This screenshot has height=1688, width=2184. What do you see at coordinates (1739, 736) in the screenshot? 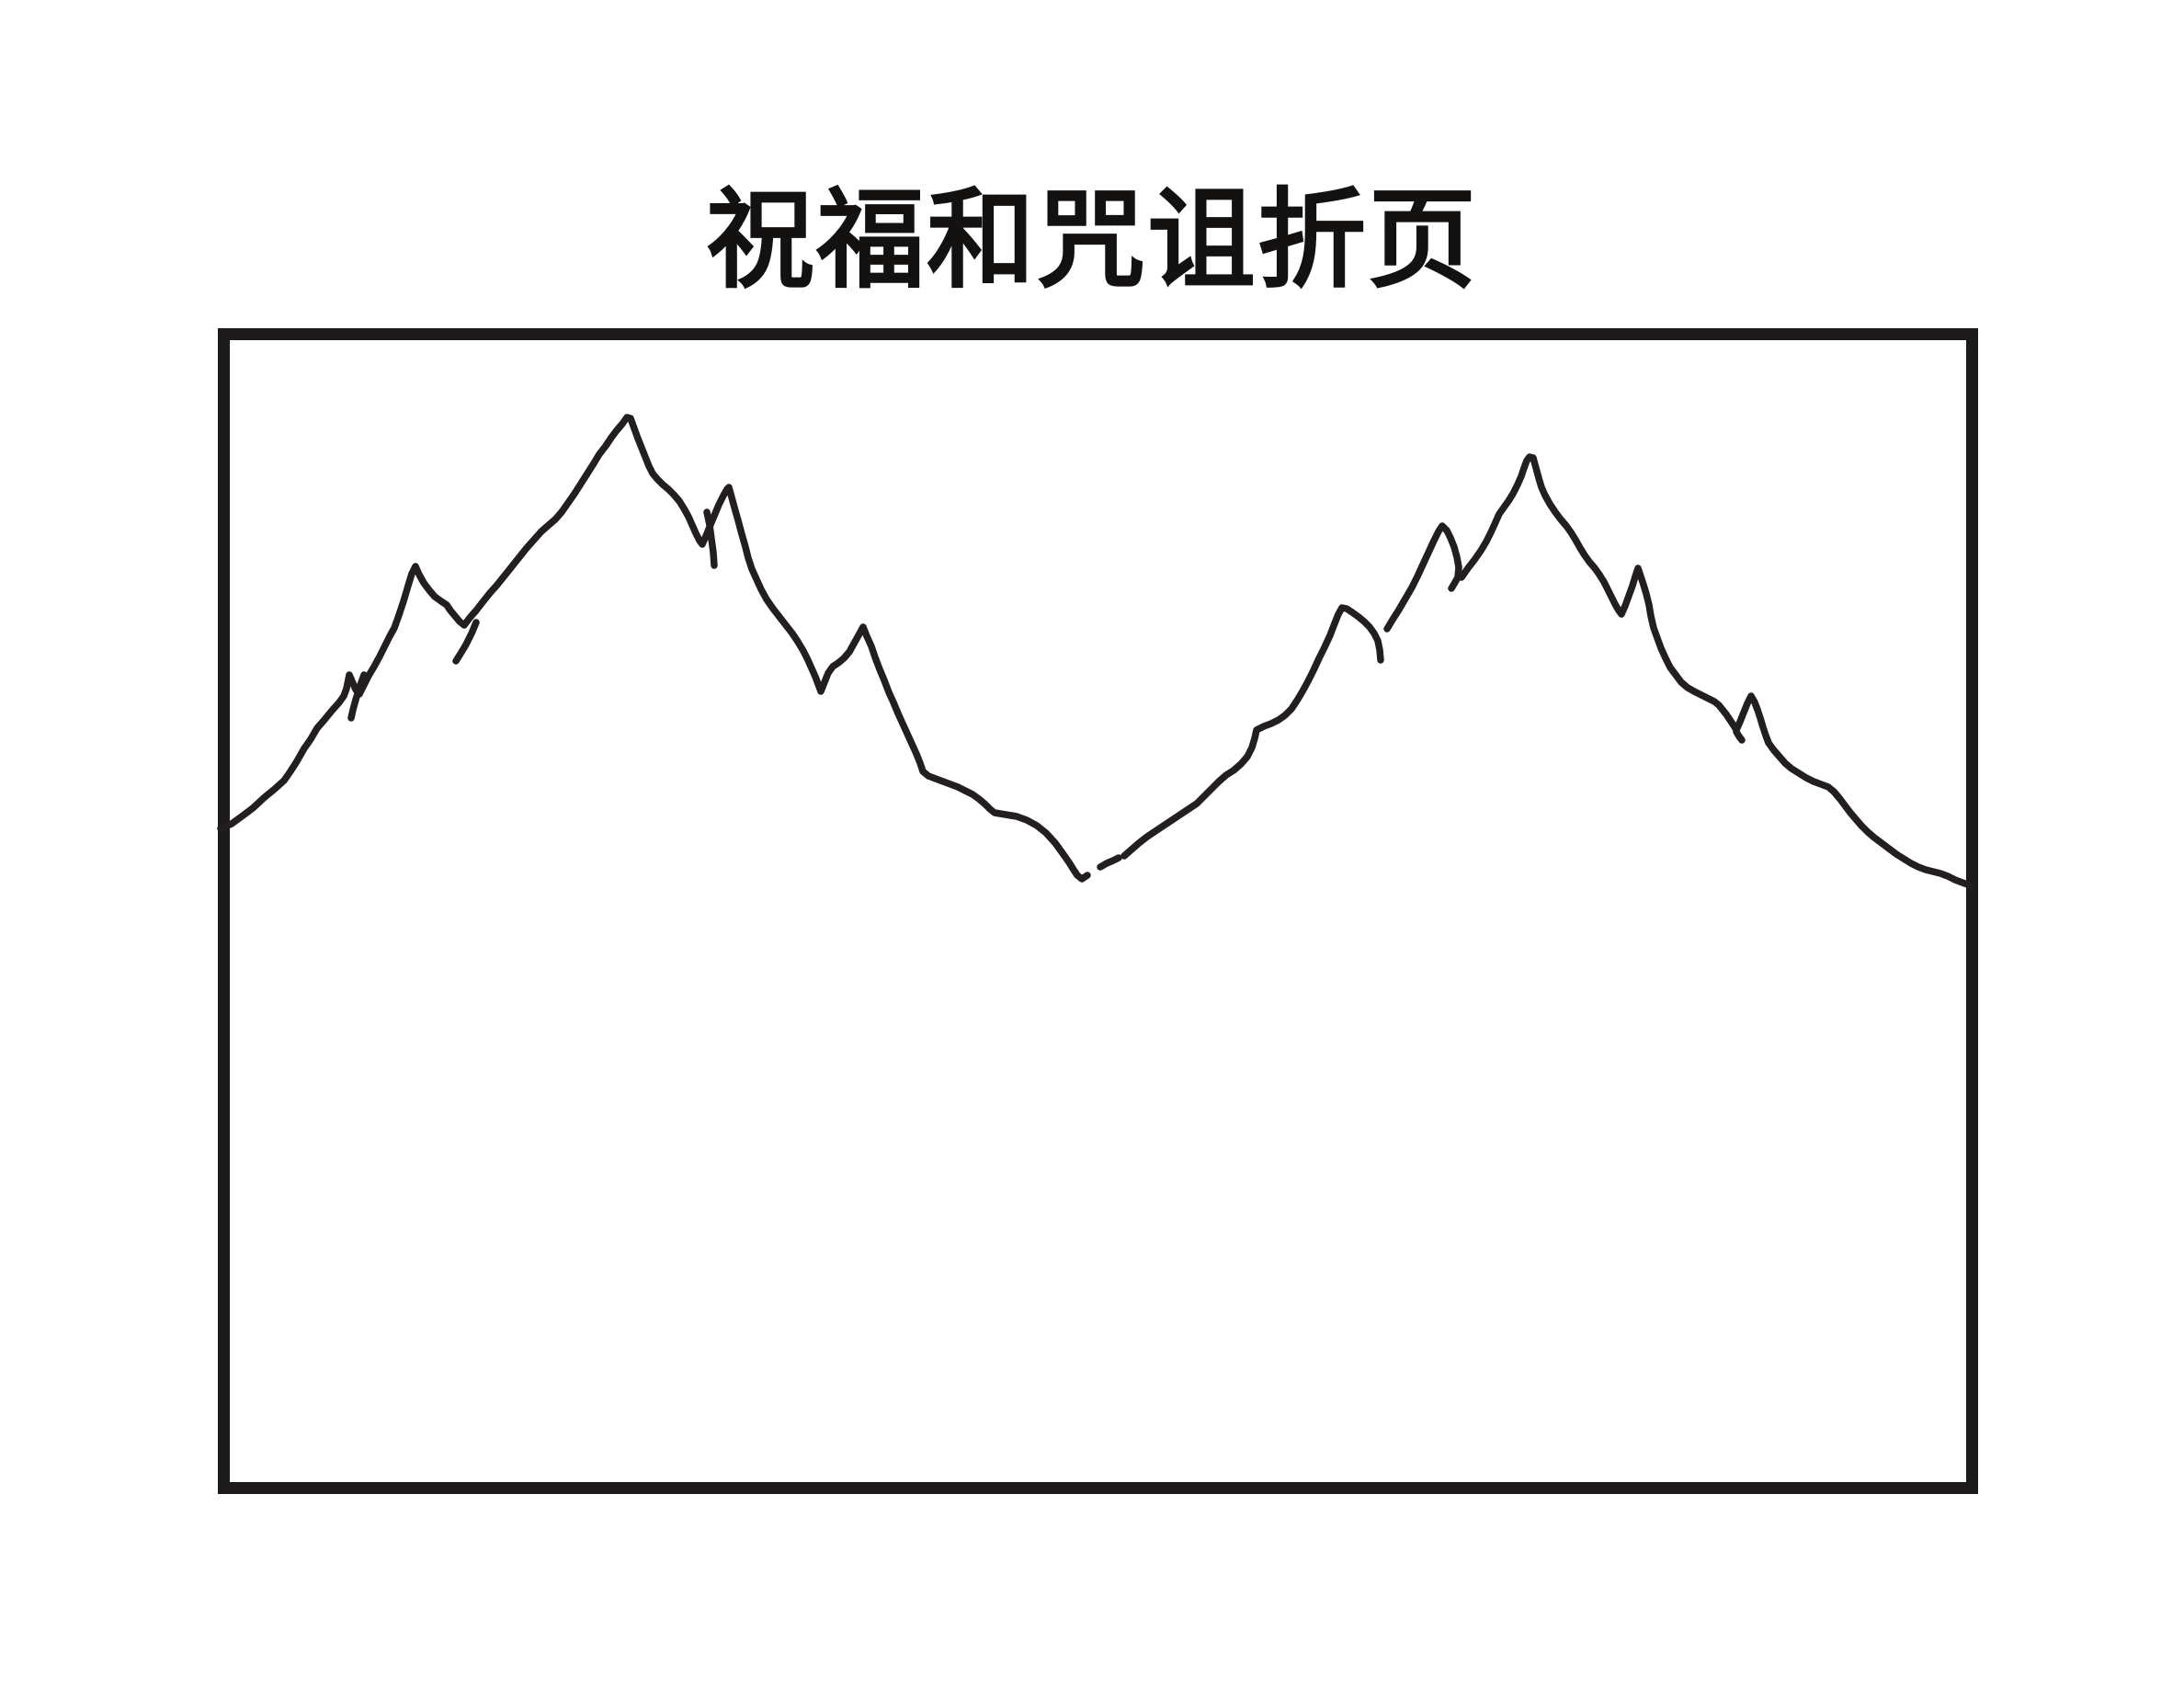
I see `right-slope-spur` at bounding box center [1739, 736].